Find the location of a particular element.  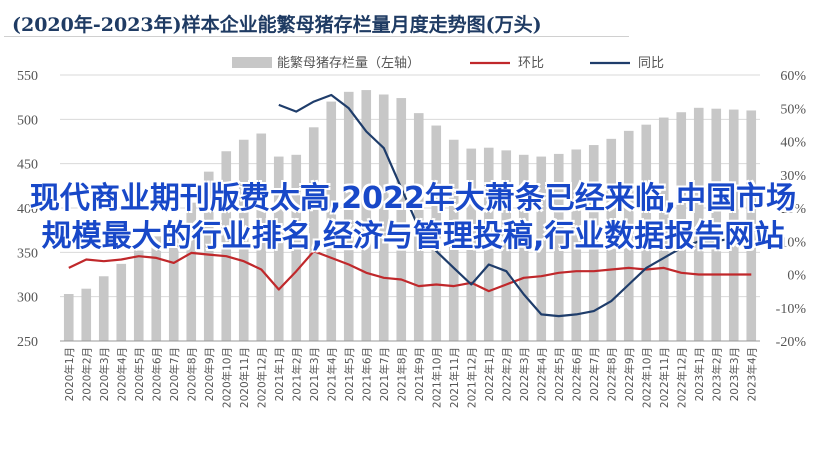

x-tick-label: 2022年9月 is located at coordinates (629, 374).